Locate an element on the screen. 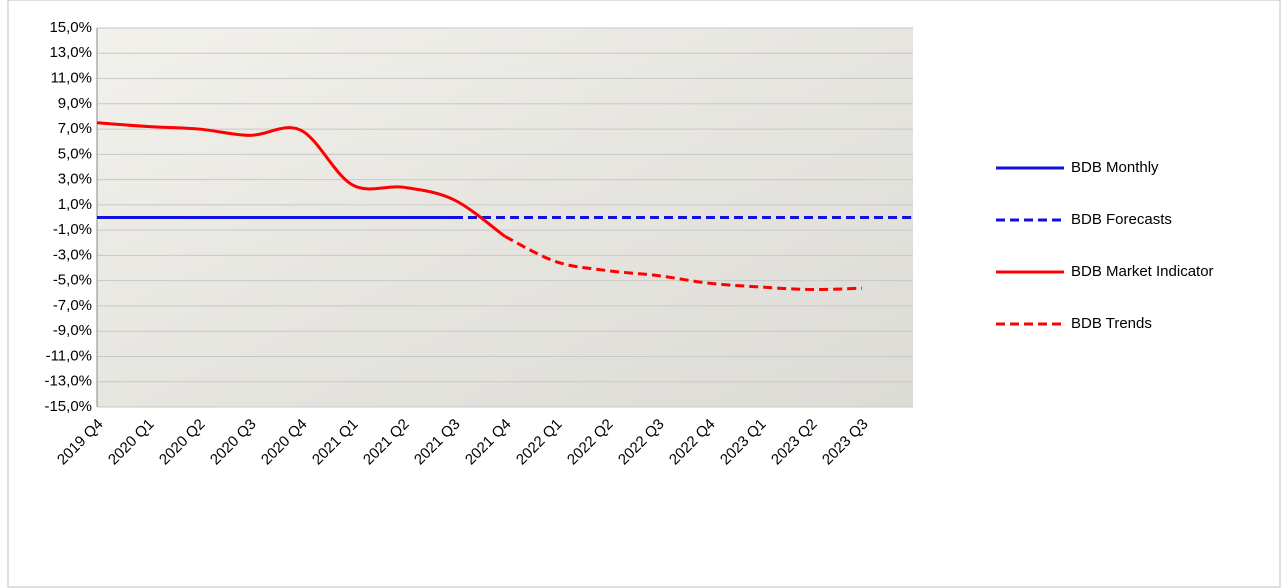 The image size is (1281, 588). x-tick-label: 2020 Q4 is located at coordinates (284, 442).